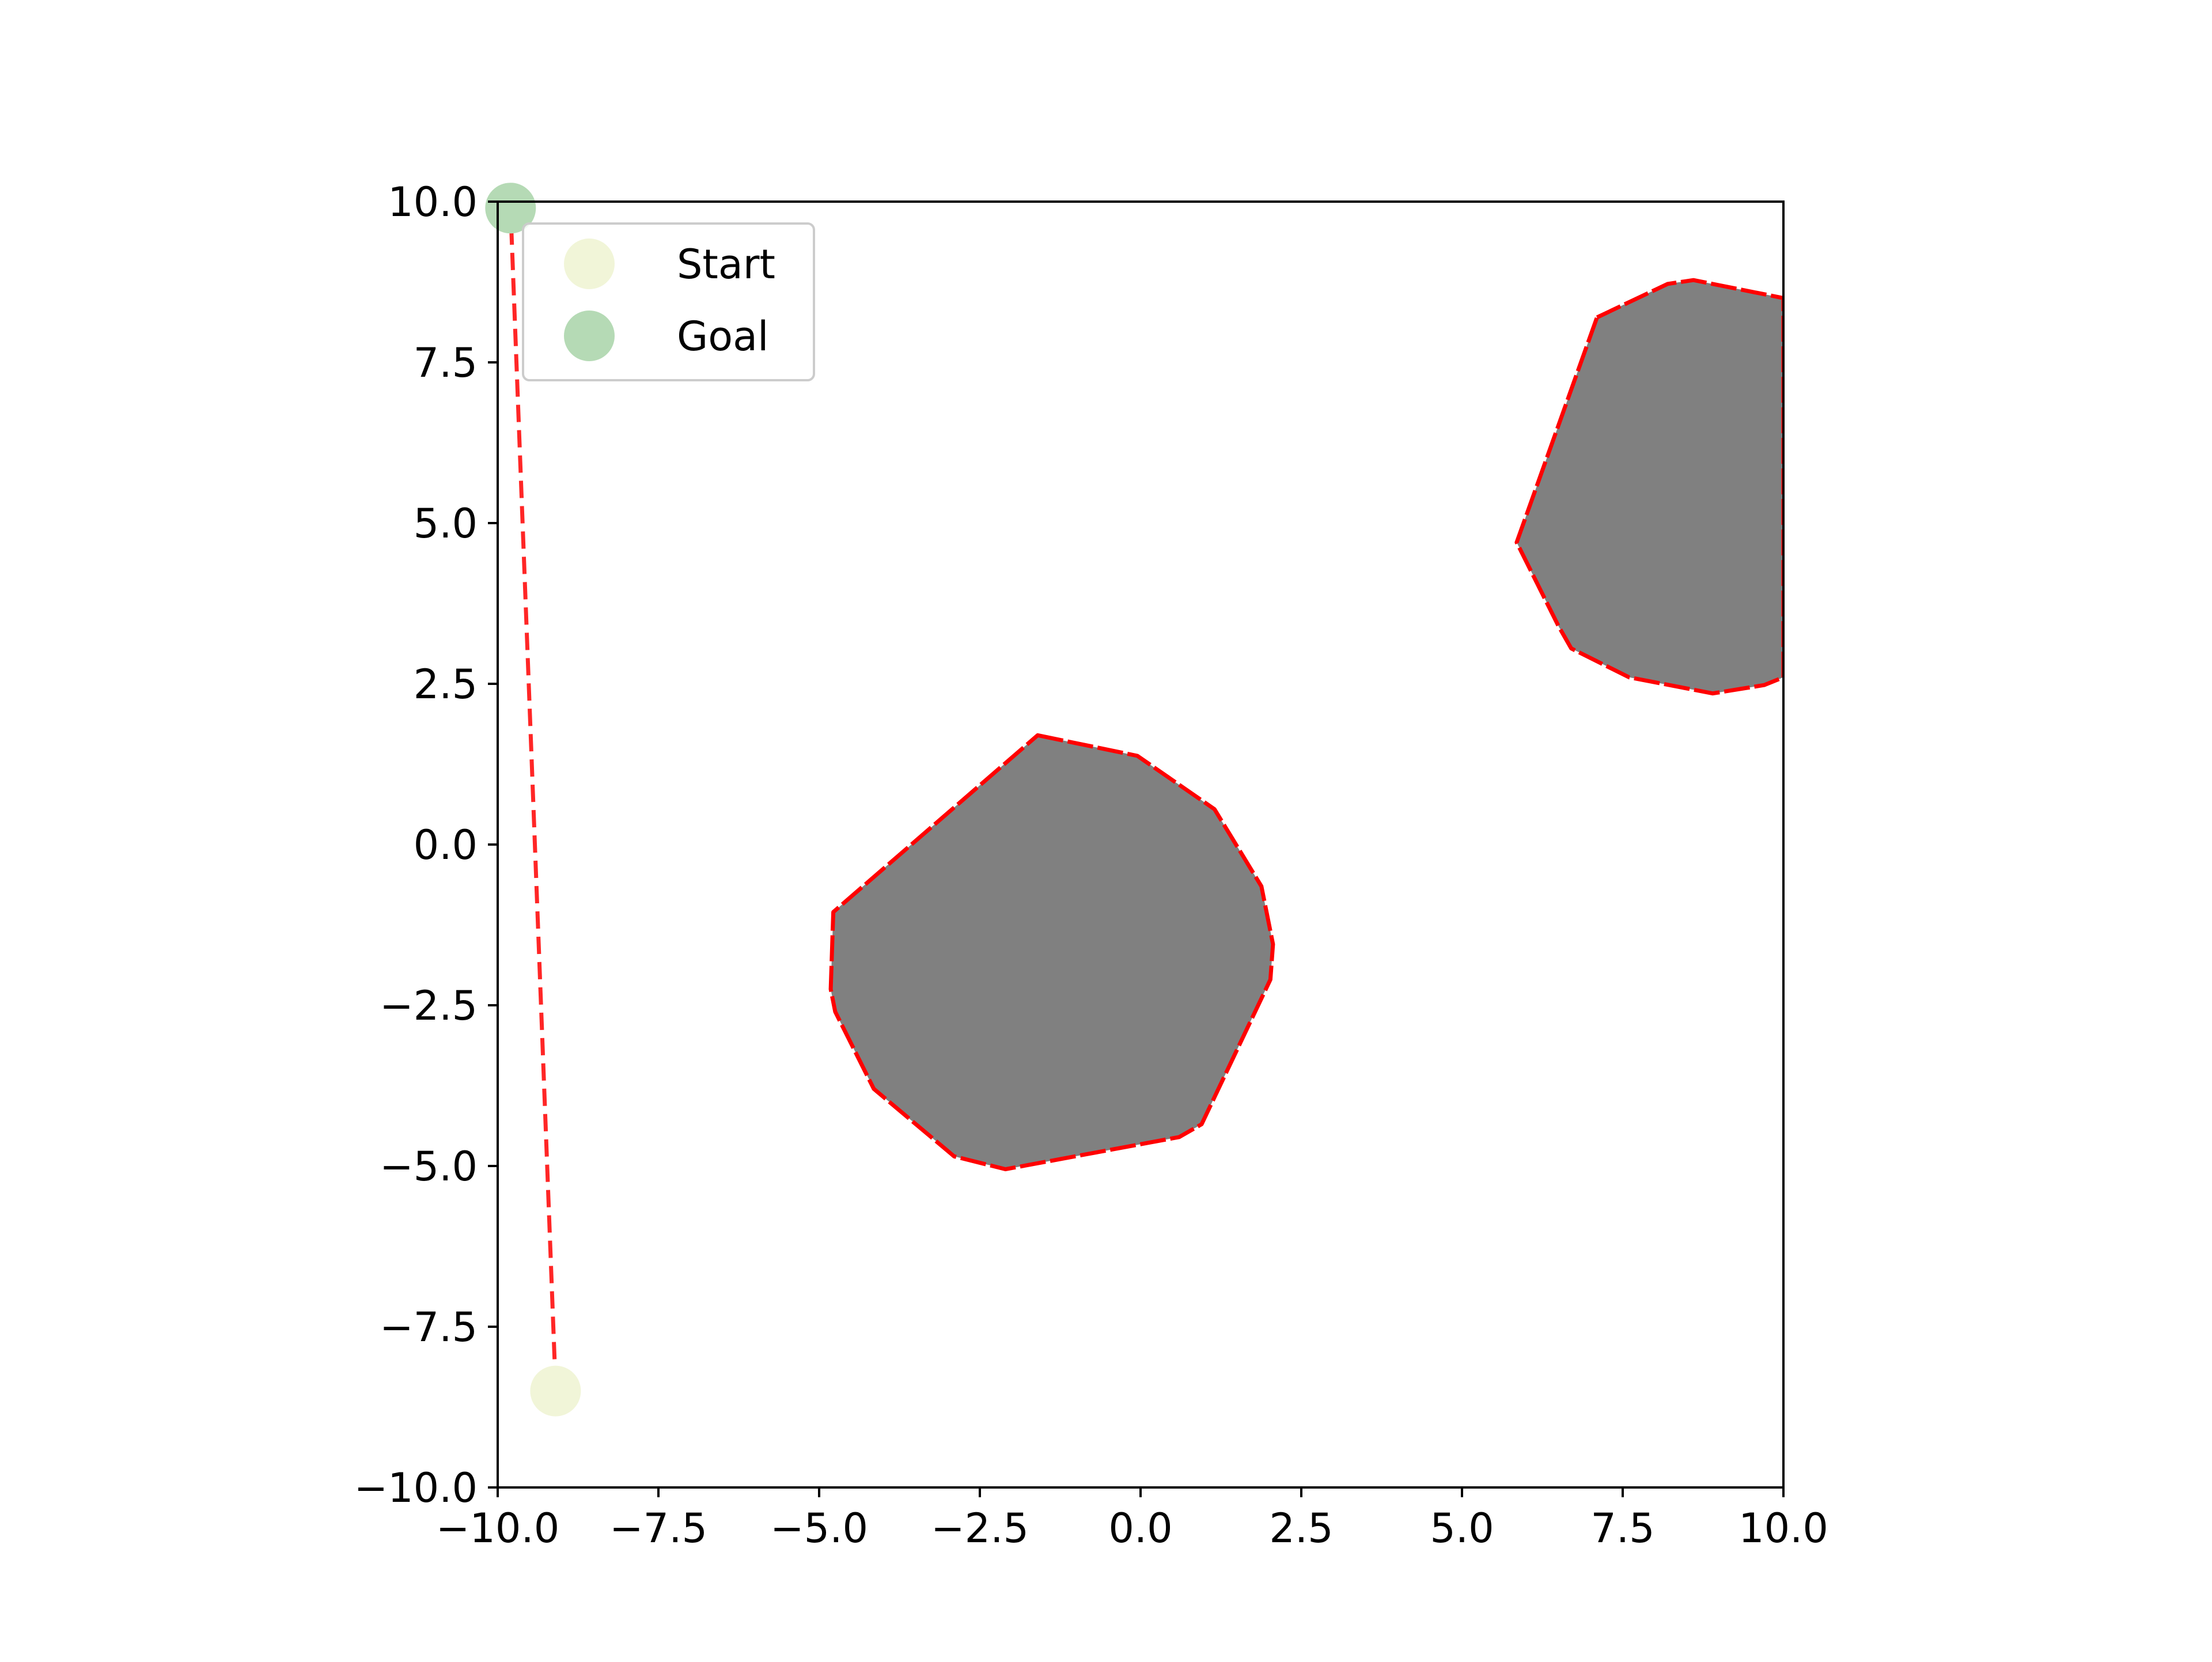  What do you see at coordinates (722, 337) in the screenshot?
I see `legend-label-goal: Goal` at bounding box center [722, 337].